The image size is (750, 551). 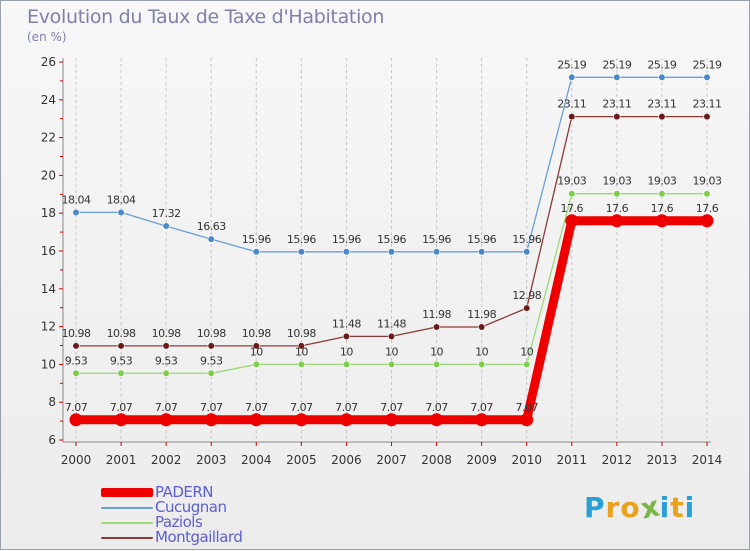 I want to click on y-tick-label: 20, so click(x=48, y=175).